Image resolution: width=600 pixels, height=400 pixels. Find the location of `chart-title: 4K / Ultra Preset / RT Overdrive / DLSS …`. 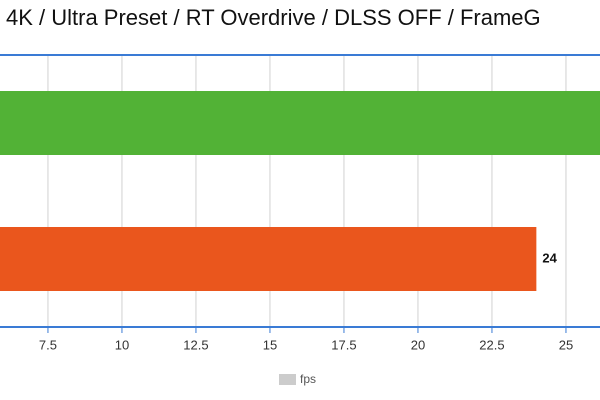

chart-title: 4K / Ultra Preset / RT Overdrive / DLSS … is located at coordinates (273, 17).